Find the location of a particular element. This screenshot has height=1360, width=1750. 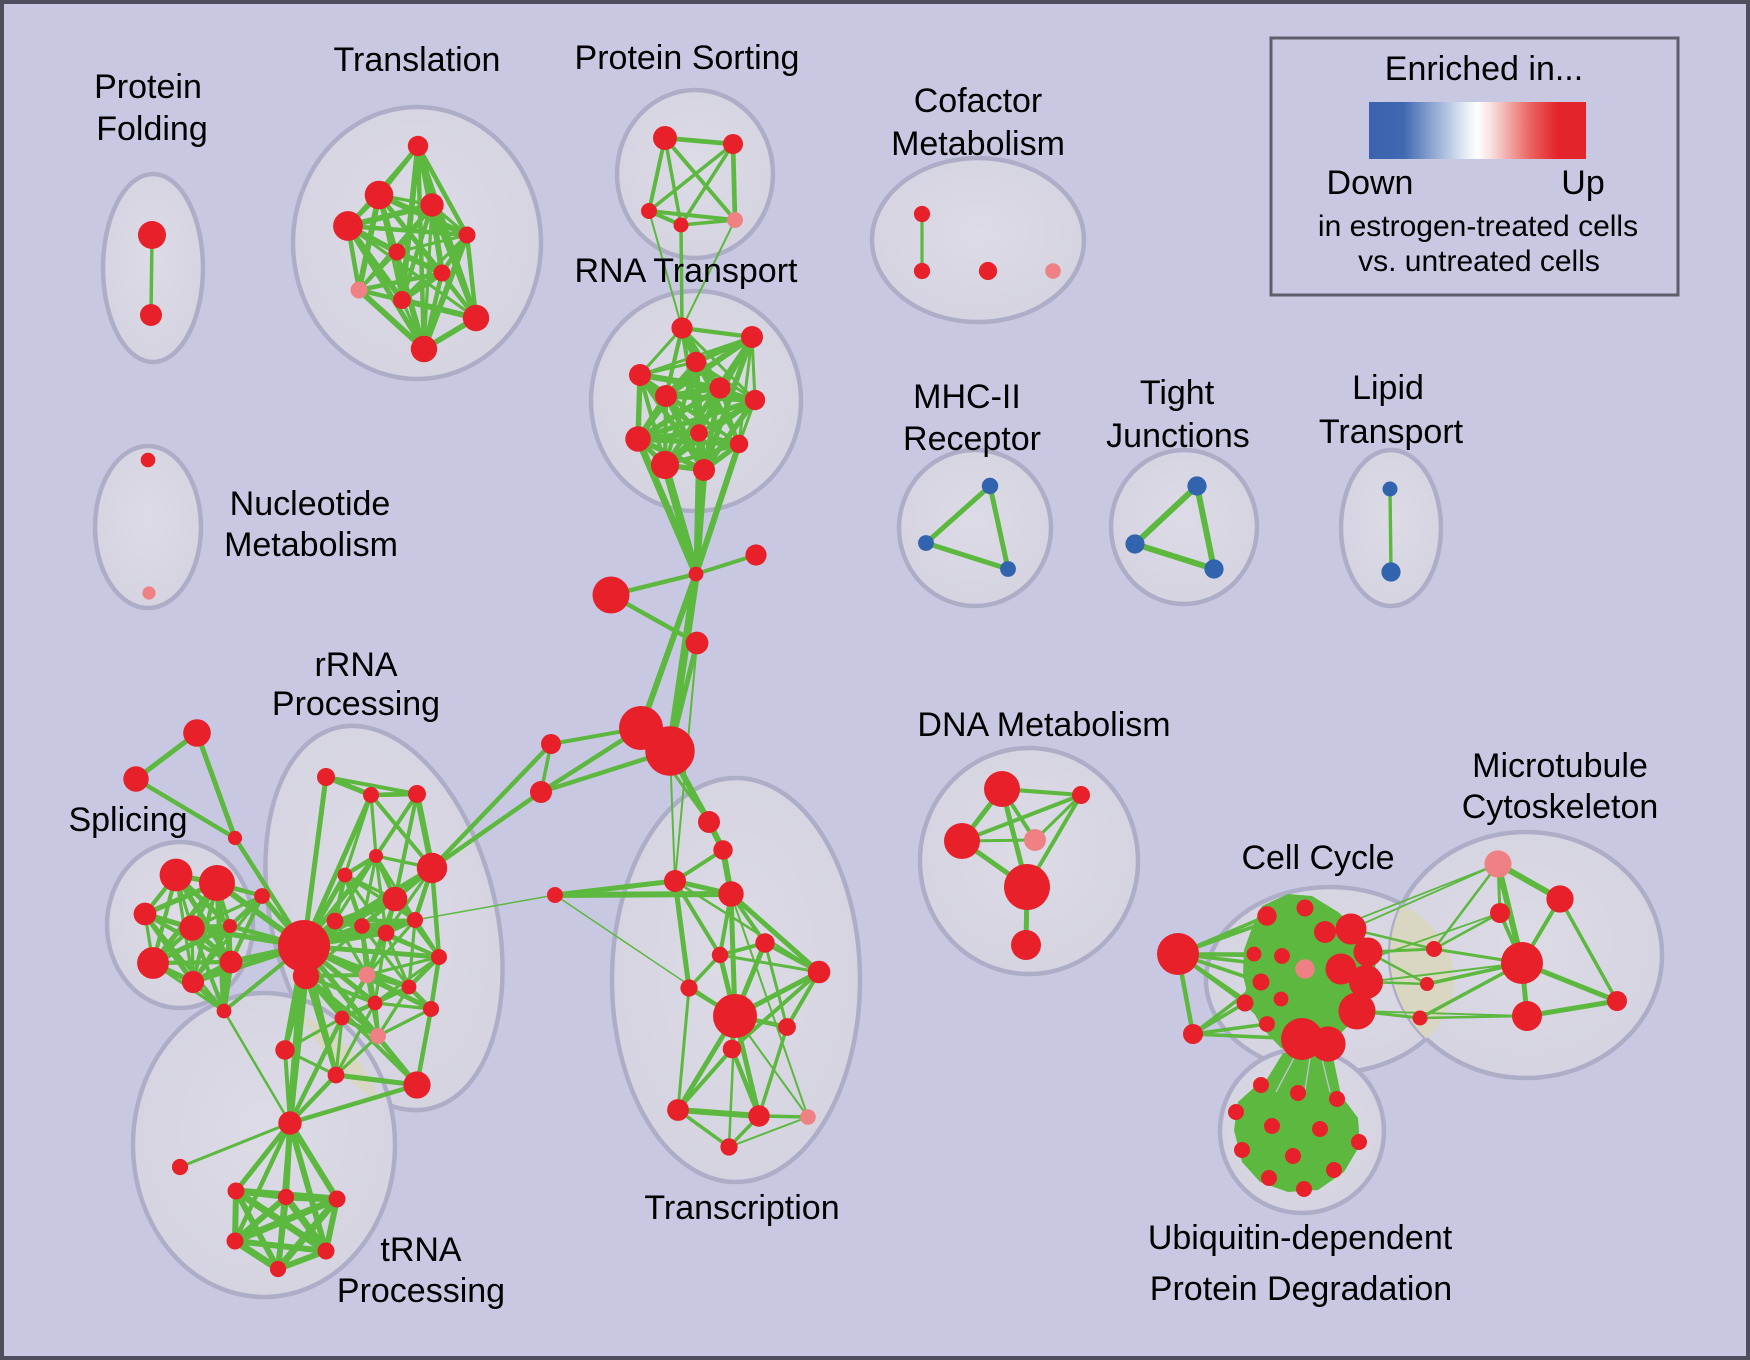

svg-text: DNA Metabolism is located at coordinates (1043, 725).